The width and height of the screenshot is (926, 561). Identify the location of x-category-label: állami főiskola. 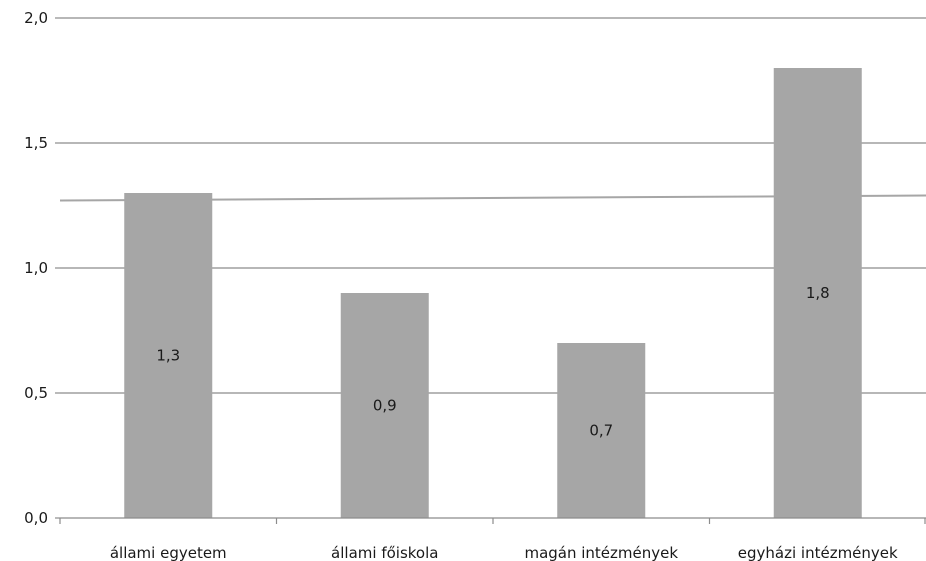
(384, 552).